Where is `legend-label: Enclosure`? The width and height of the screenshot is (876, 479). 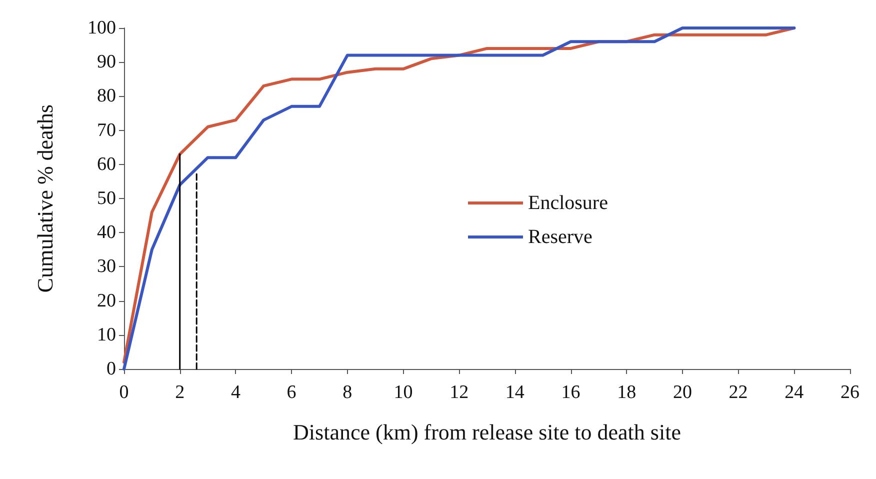 legend-label: Enclosure is located at coordinates (568, 203).